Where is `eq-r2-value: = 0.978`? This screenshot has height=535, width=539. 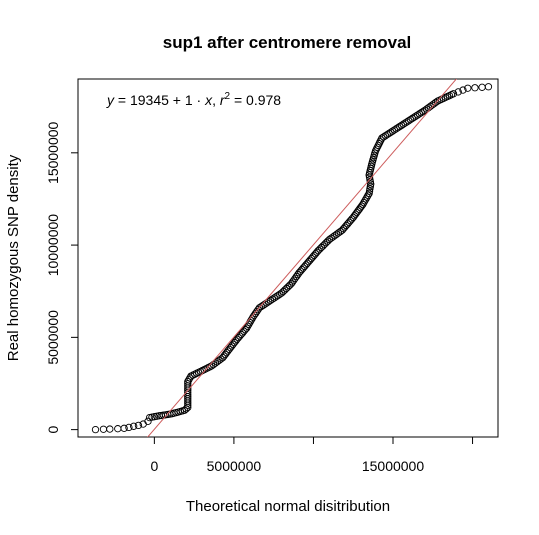 eq-r2-value: = 0.978 is located at coordinates (255, 100).